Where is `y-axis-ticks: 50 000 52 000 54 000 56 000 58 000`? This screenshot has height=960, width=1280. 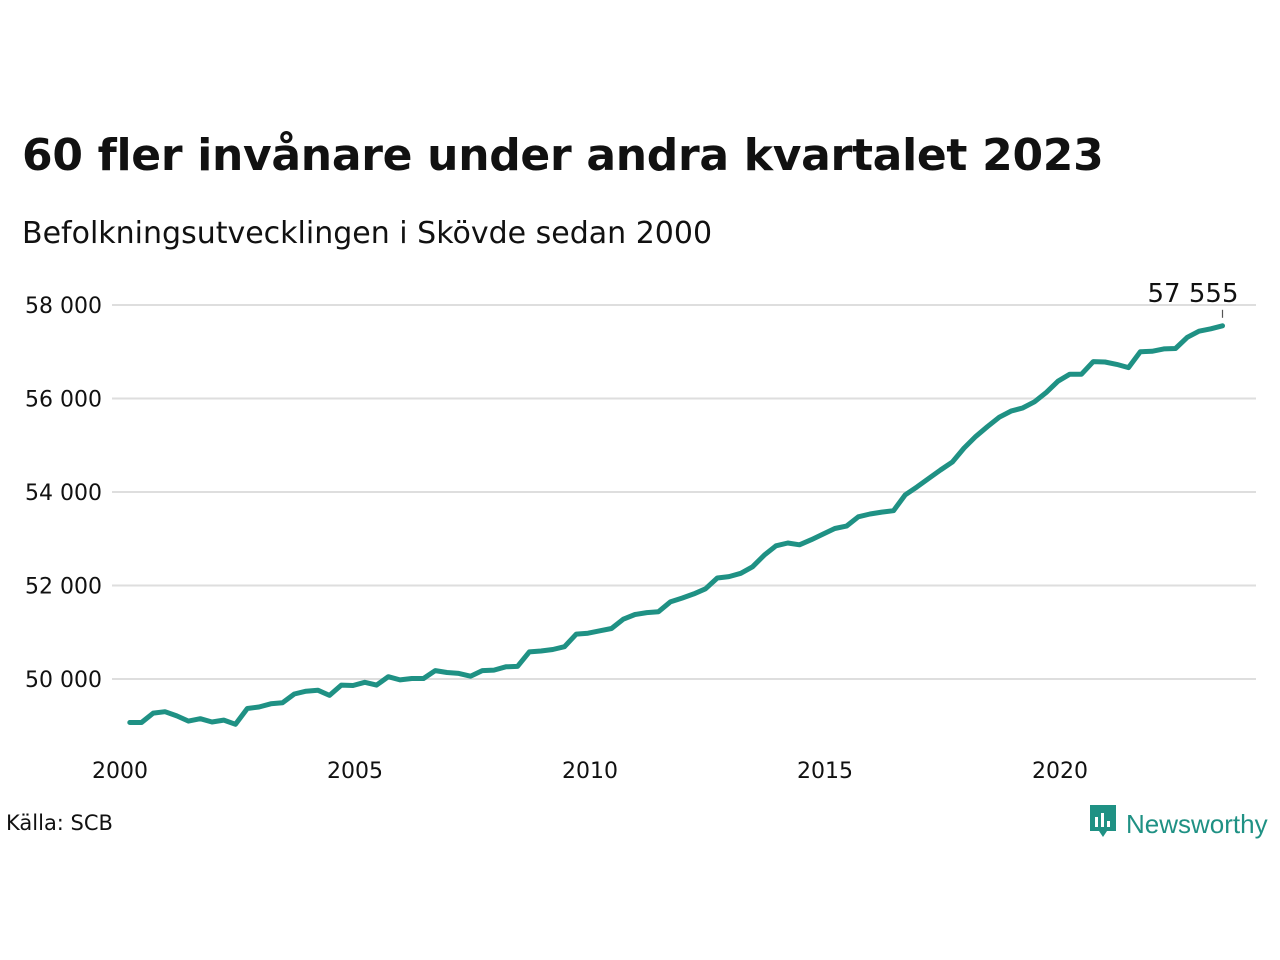
y-axis-ticks: 50 000 52 000 54 000 56 000 58 000 is located at coordinates (63, 493).